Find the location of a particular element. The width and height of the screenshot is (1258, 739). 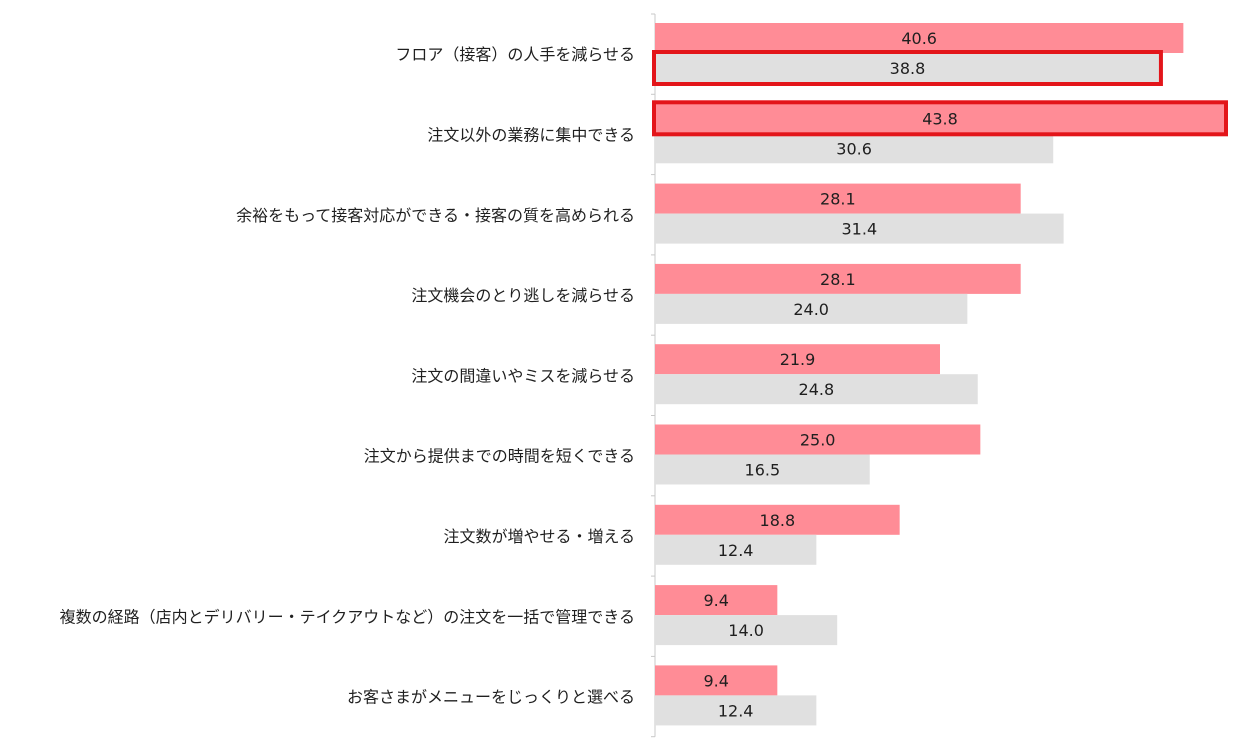

data-label: 40.6 is located at coordinates (919, 38).